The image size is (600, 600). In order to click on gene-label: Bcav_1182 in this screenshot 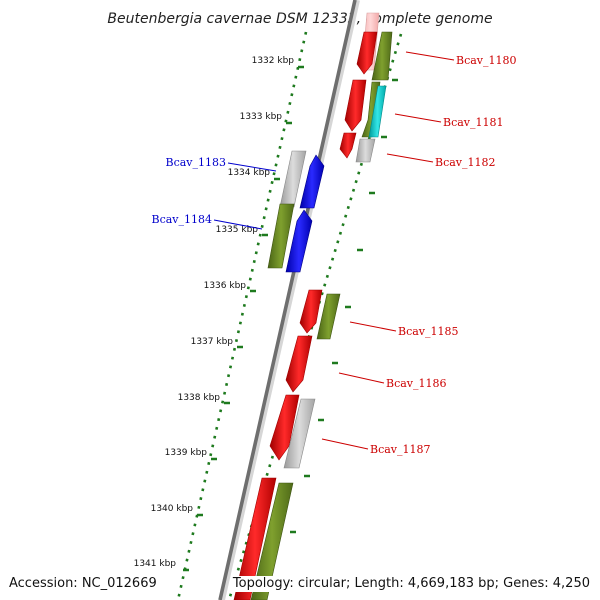, I will do `click(465, 162)`.